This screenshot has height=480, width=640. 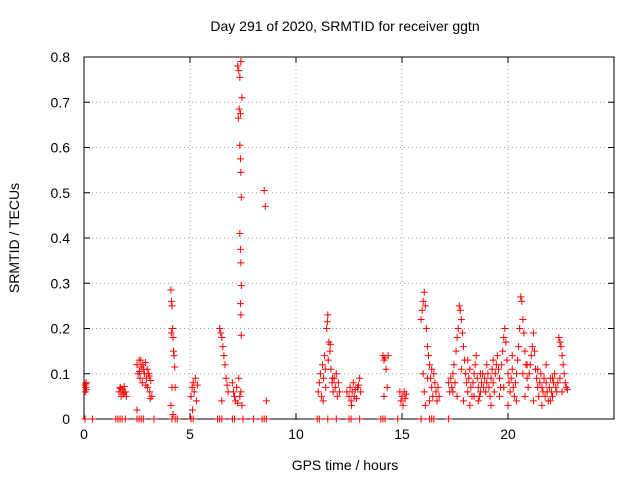 What do you see at coordinates (61, 374) in the screenshot?
I see `y-tick-label: 0.1` at bounding box center [61, 374].